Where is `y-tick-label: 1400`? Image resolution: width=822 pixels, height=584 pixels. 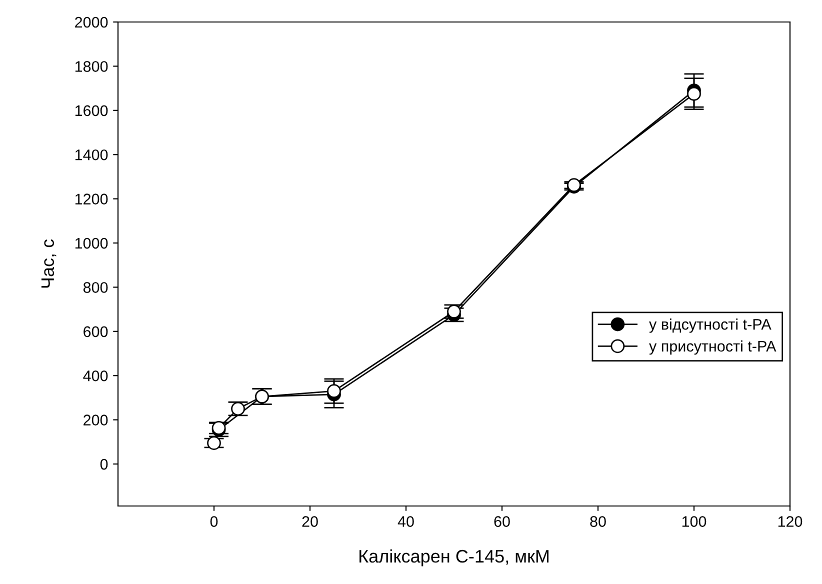
y-tick-label: 1400 is located at coordinates (91, 154).